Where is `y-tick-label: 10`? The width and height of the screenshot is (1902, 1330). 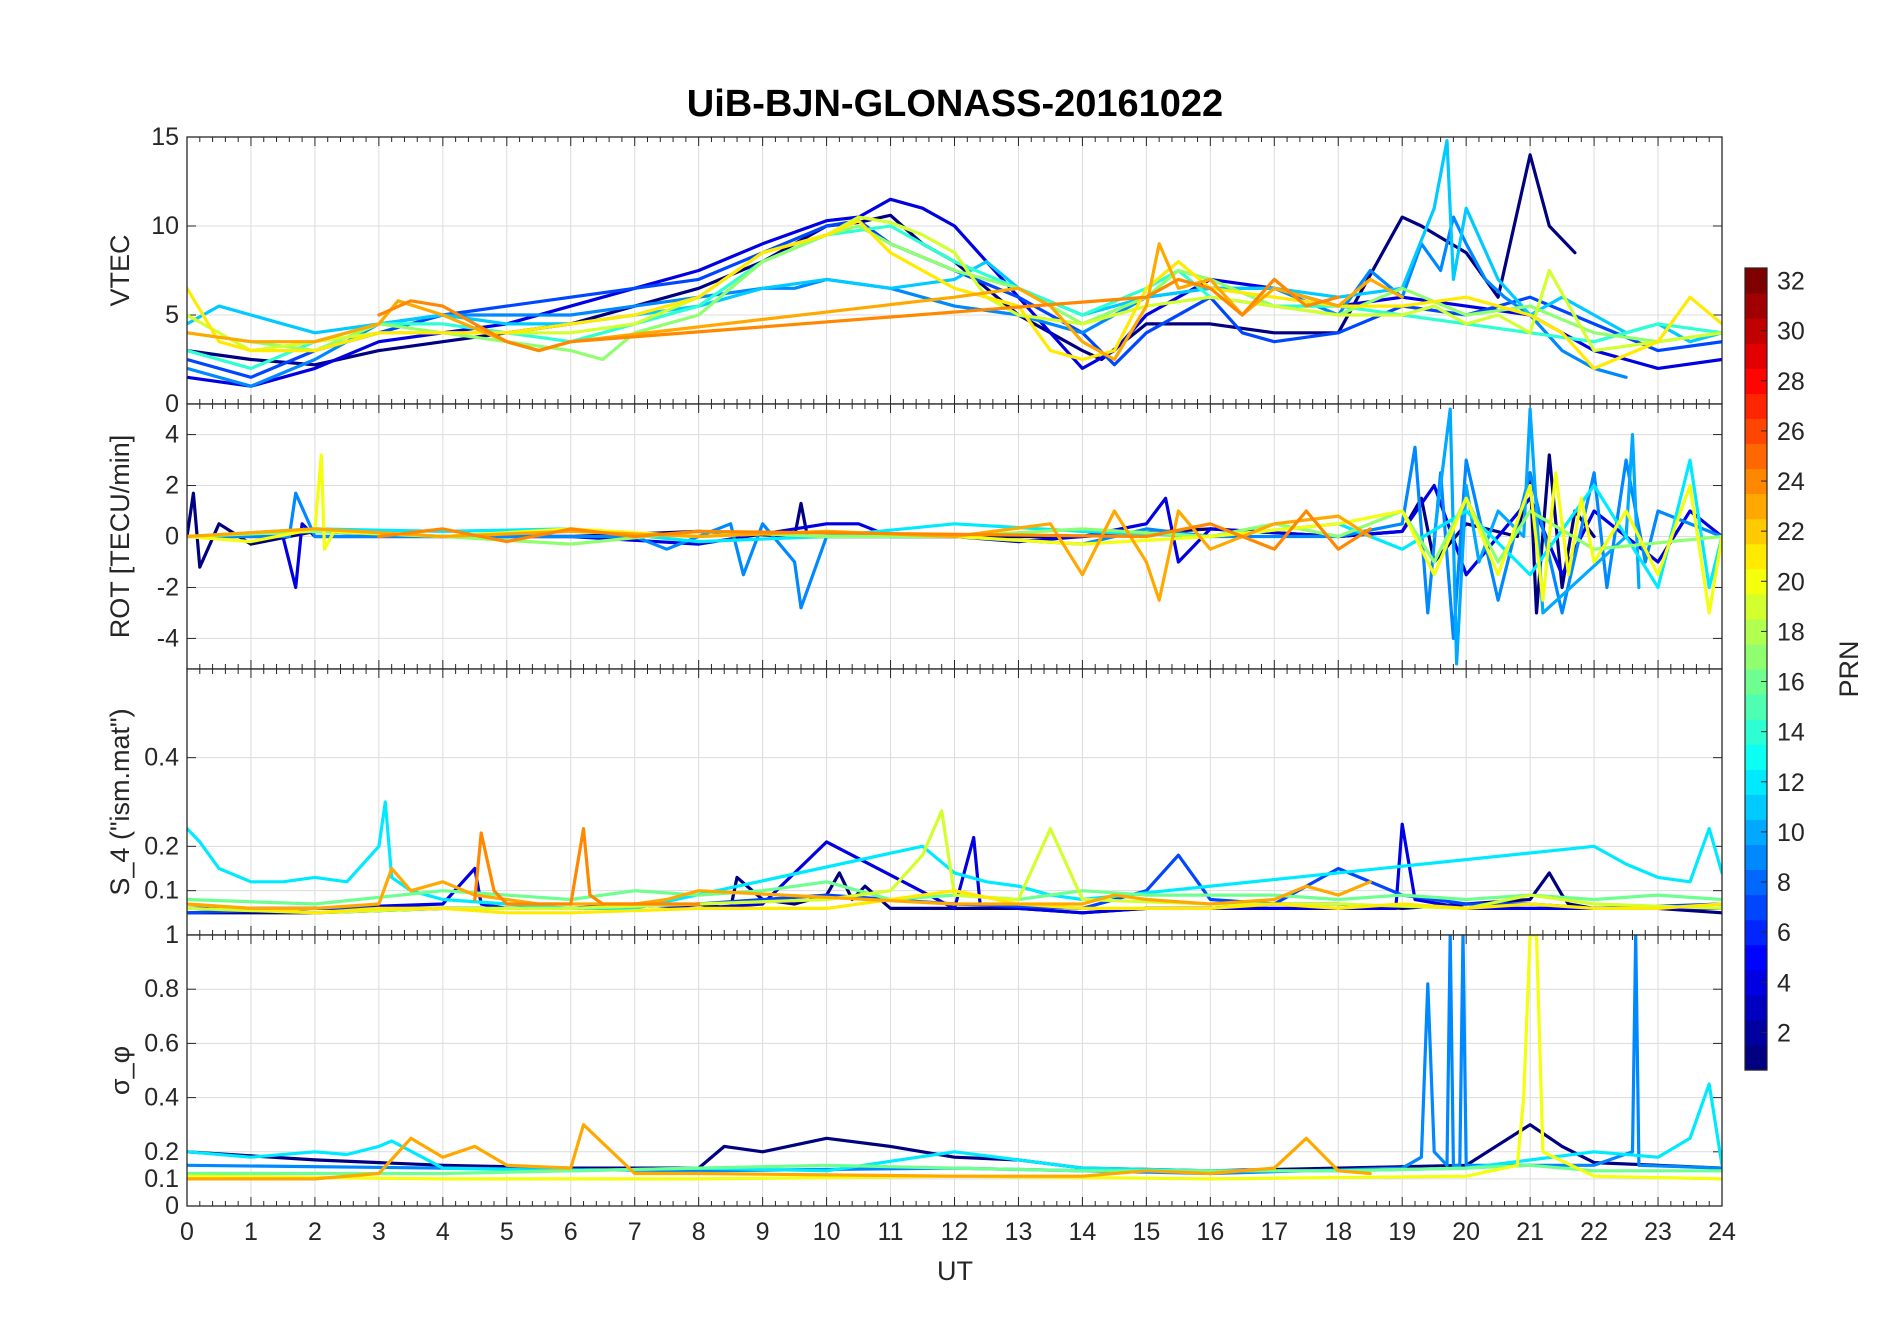
y-tick-label: 10 is located at coordinates (165, 226).